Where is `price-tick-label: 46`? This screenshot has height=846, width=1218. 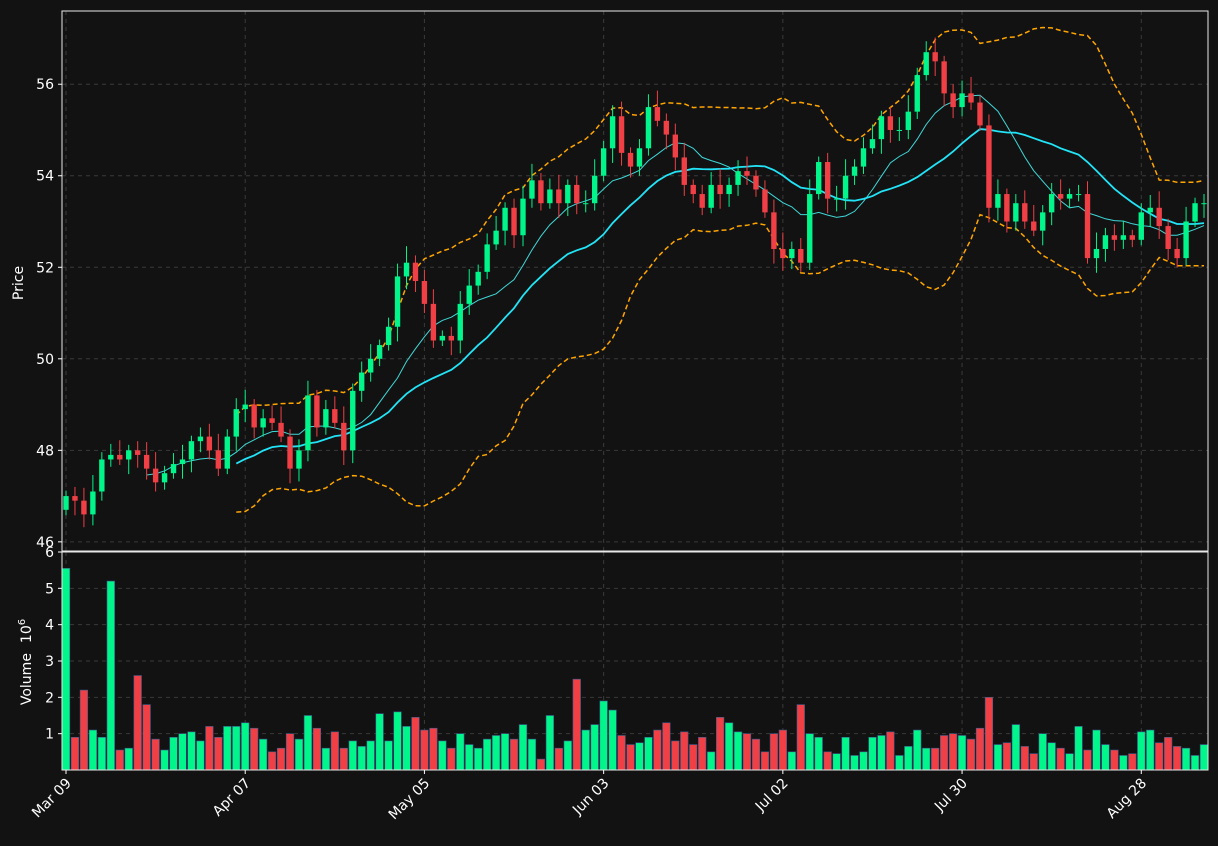 price-tick-label: 46 is located at coordinates (45, 543).